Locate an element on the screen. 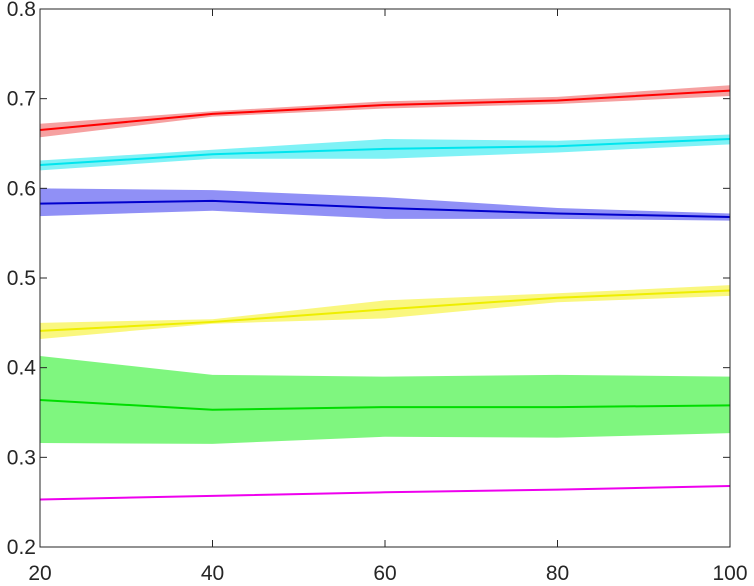 This screenshot has height=586, width=754. x-tick-labels: 20 40 60 80 100 is located at coordinates (387, 573).